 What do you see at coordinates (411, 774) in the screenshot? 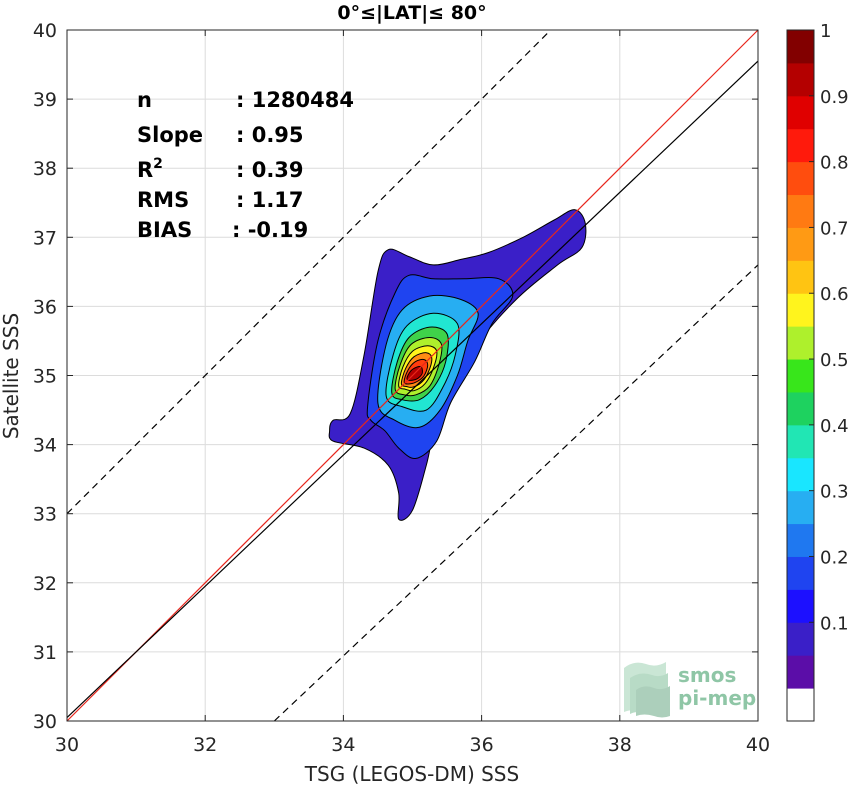
I see `x-axis-label: TSG (LEGOS-DM) SSS` at bounding box center [411, 774].